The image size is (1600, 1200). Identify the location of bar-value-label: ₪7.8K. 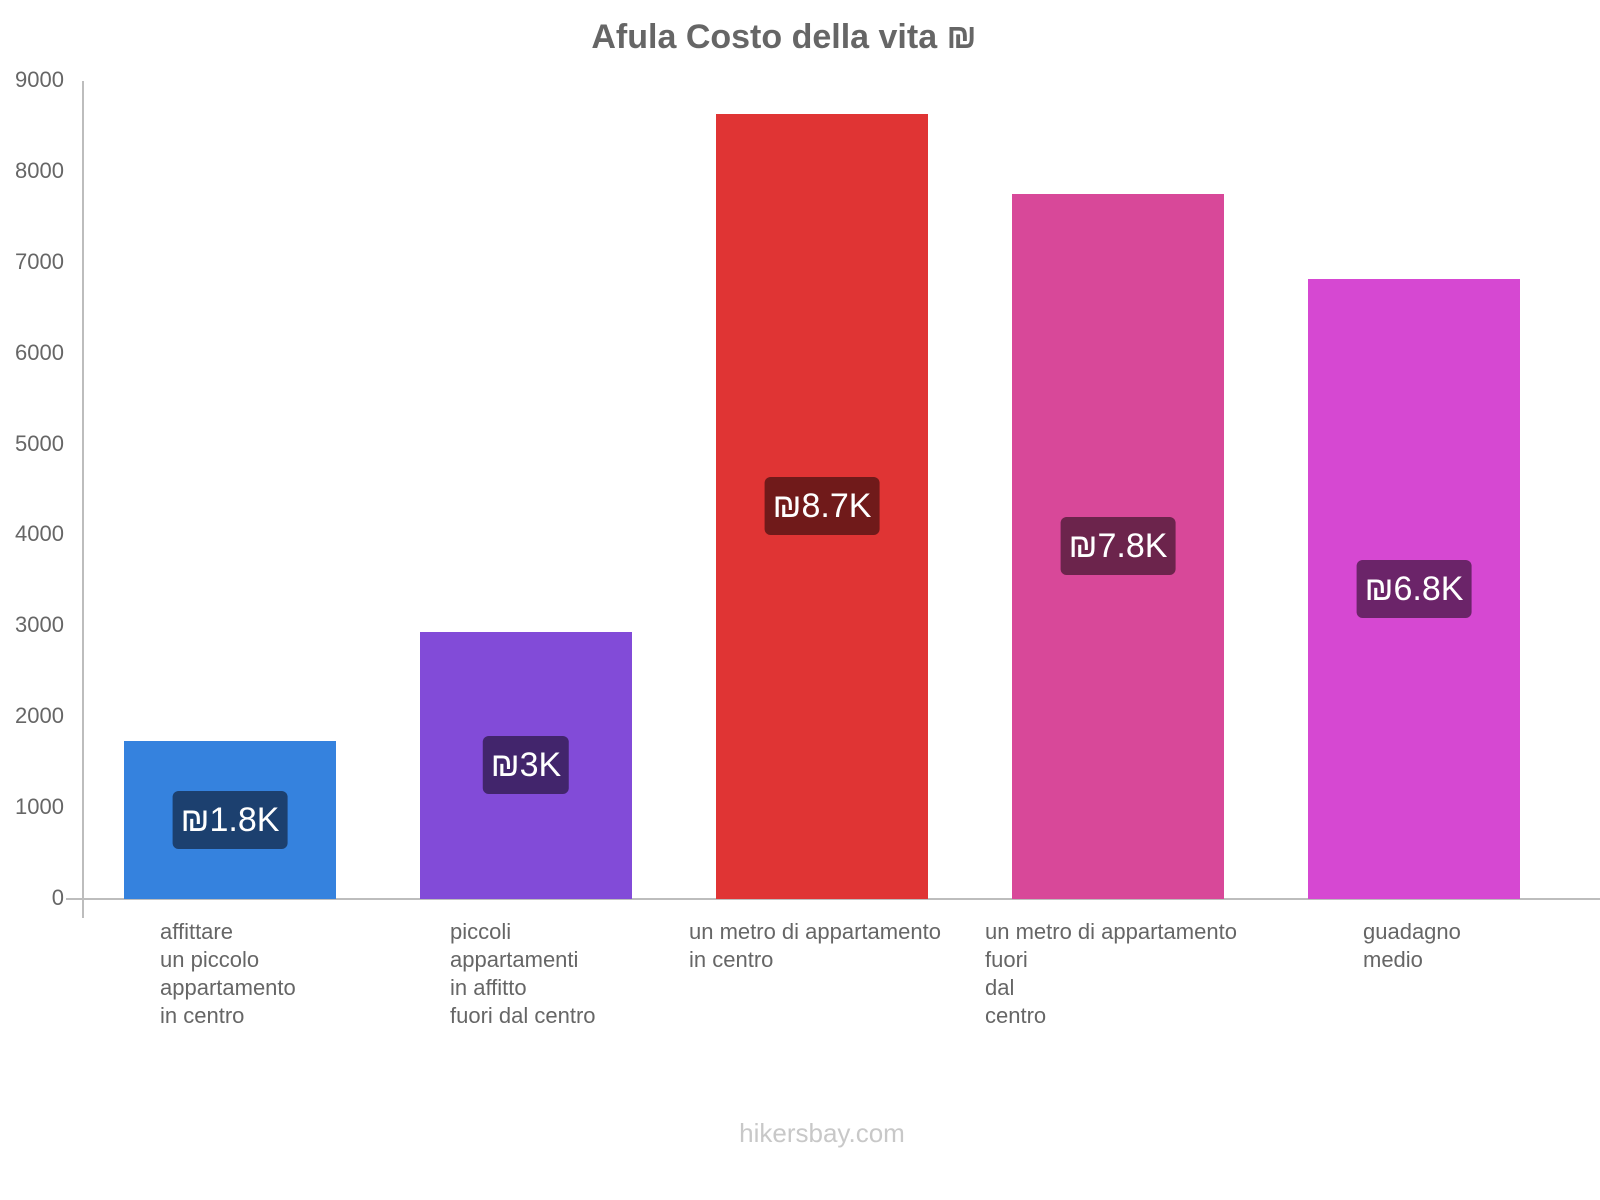
(1118, 546).